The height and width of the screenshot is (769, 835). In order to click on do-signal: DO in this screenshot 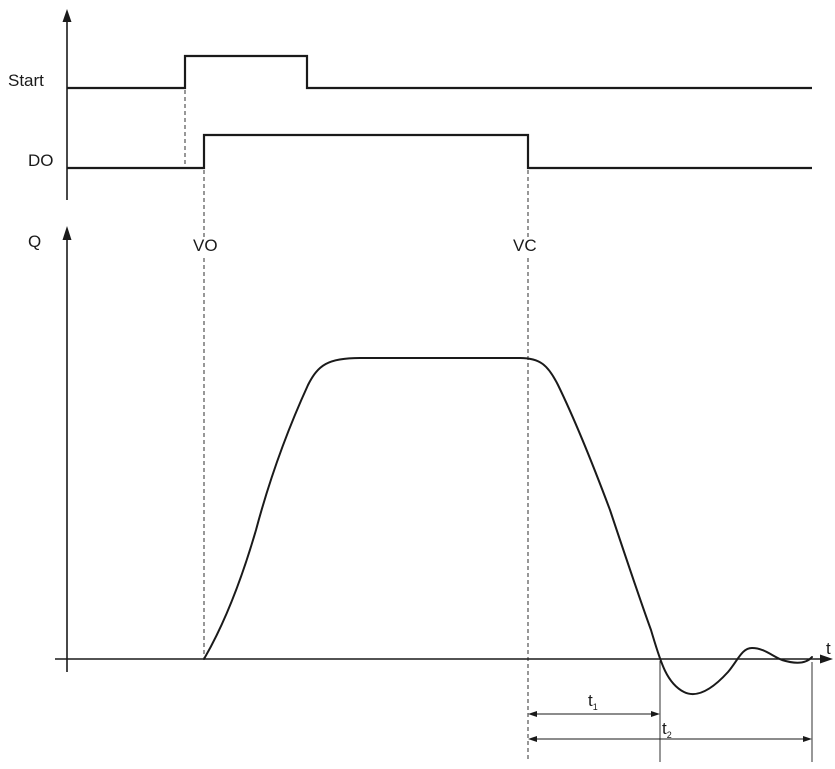, I will do `click(420, 151)`.